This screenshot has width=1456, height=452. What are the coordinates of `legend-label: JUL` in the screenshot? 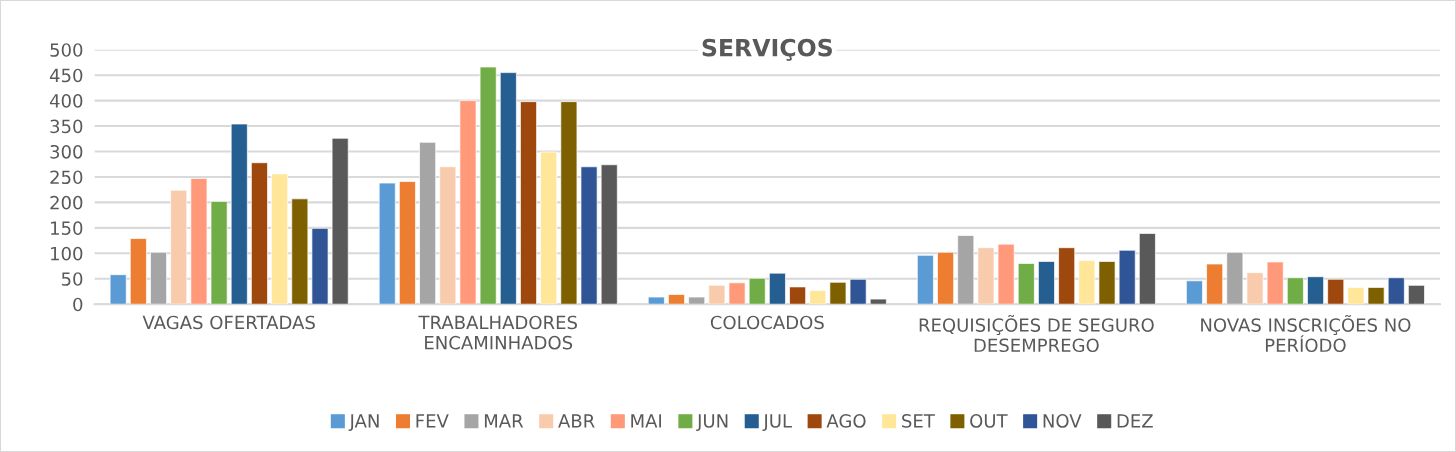 It's located at (777, 423).